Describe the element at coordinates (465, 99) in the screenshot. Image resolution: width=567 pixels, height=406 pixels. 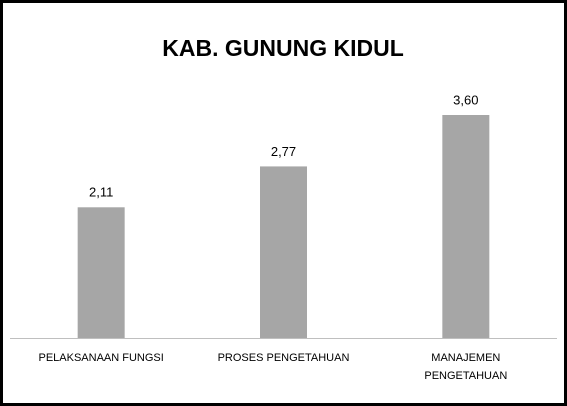
I see `value-label: 3,60` at that location.